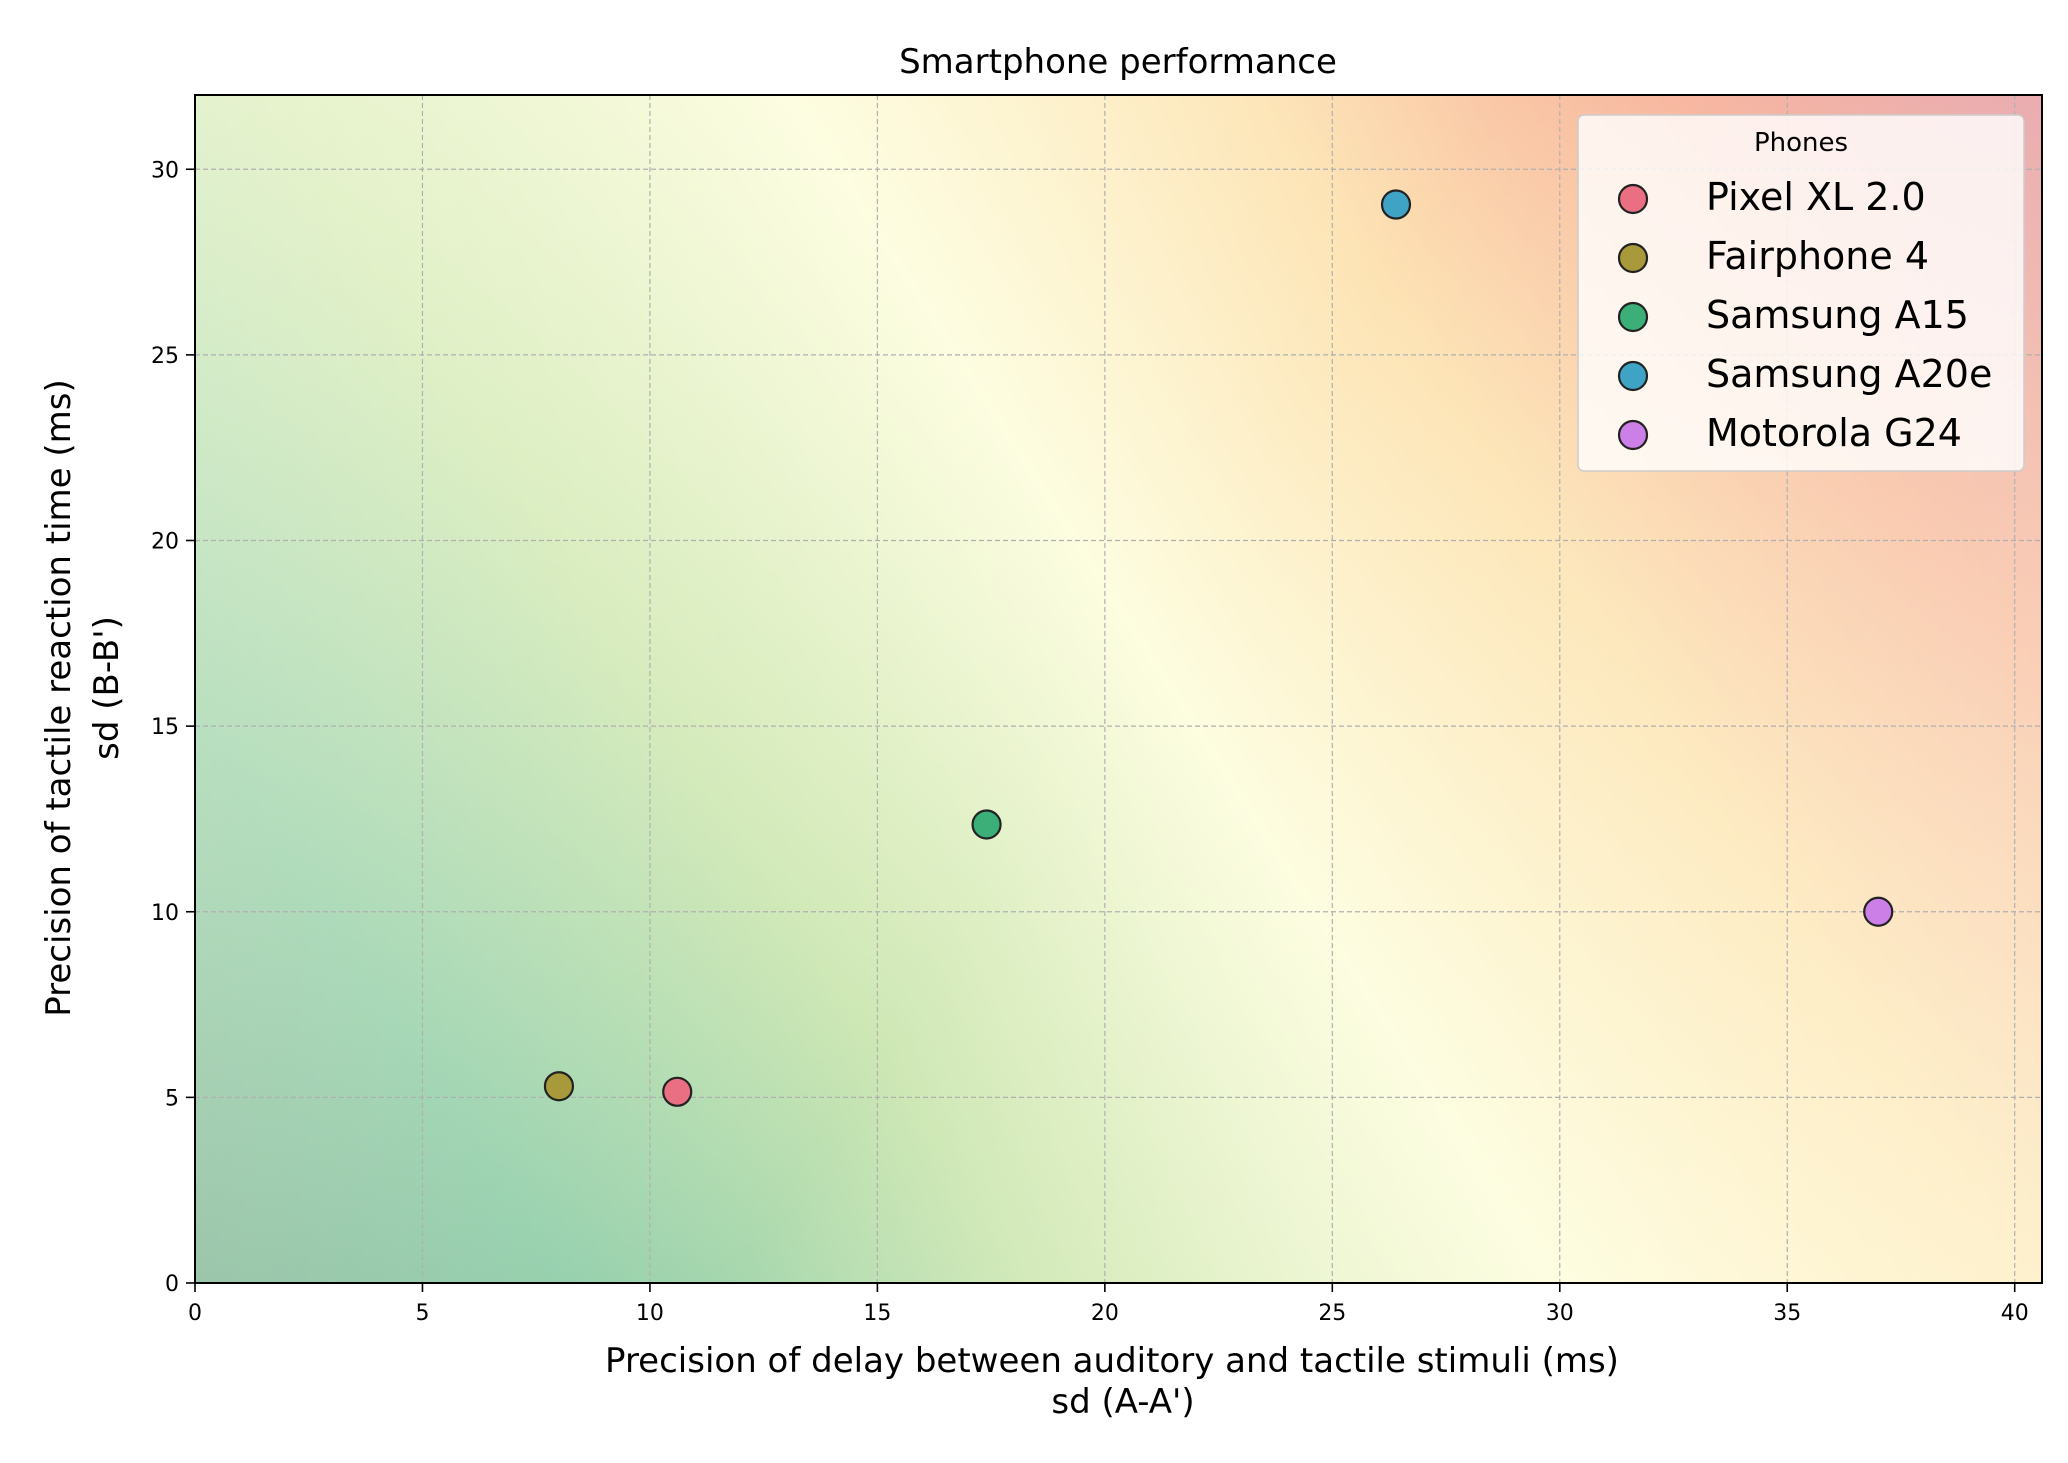  I want to click on legend-label: Samsung A15, so click(1837, 315).